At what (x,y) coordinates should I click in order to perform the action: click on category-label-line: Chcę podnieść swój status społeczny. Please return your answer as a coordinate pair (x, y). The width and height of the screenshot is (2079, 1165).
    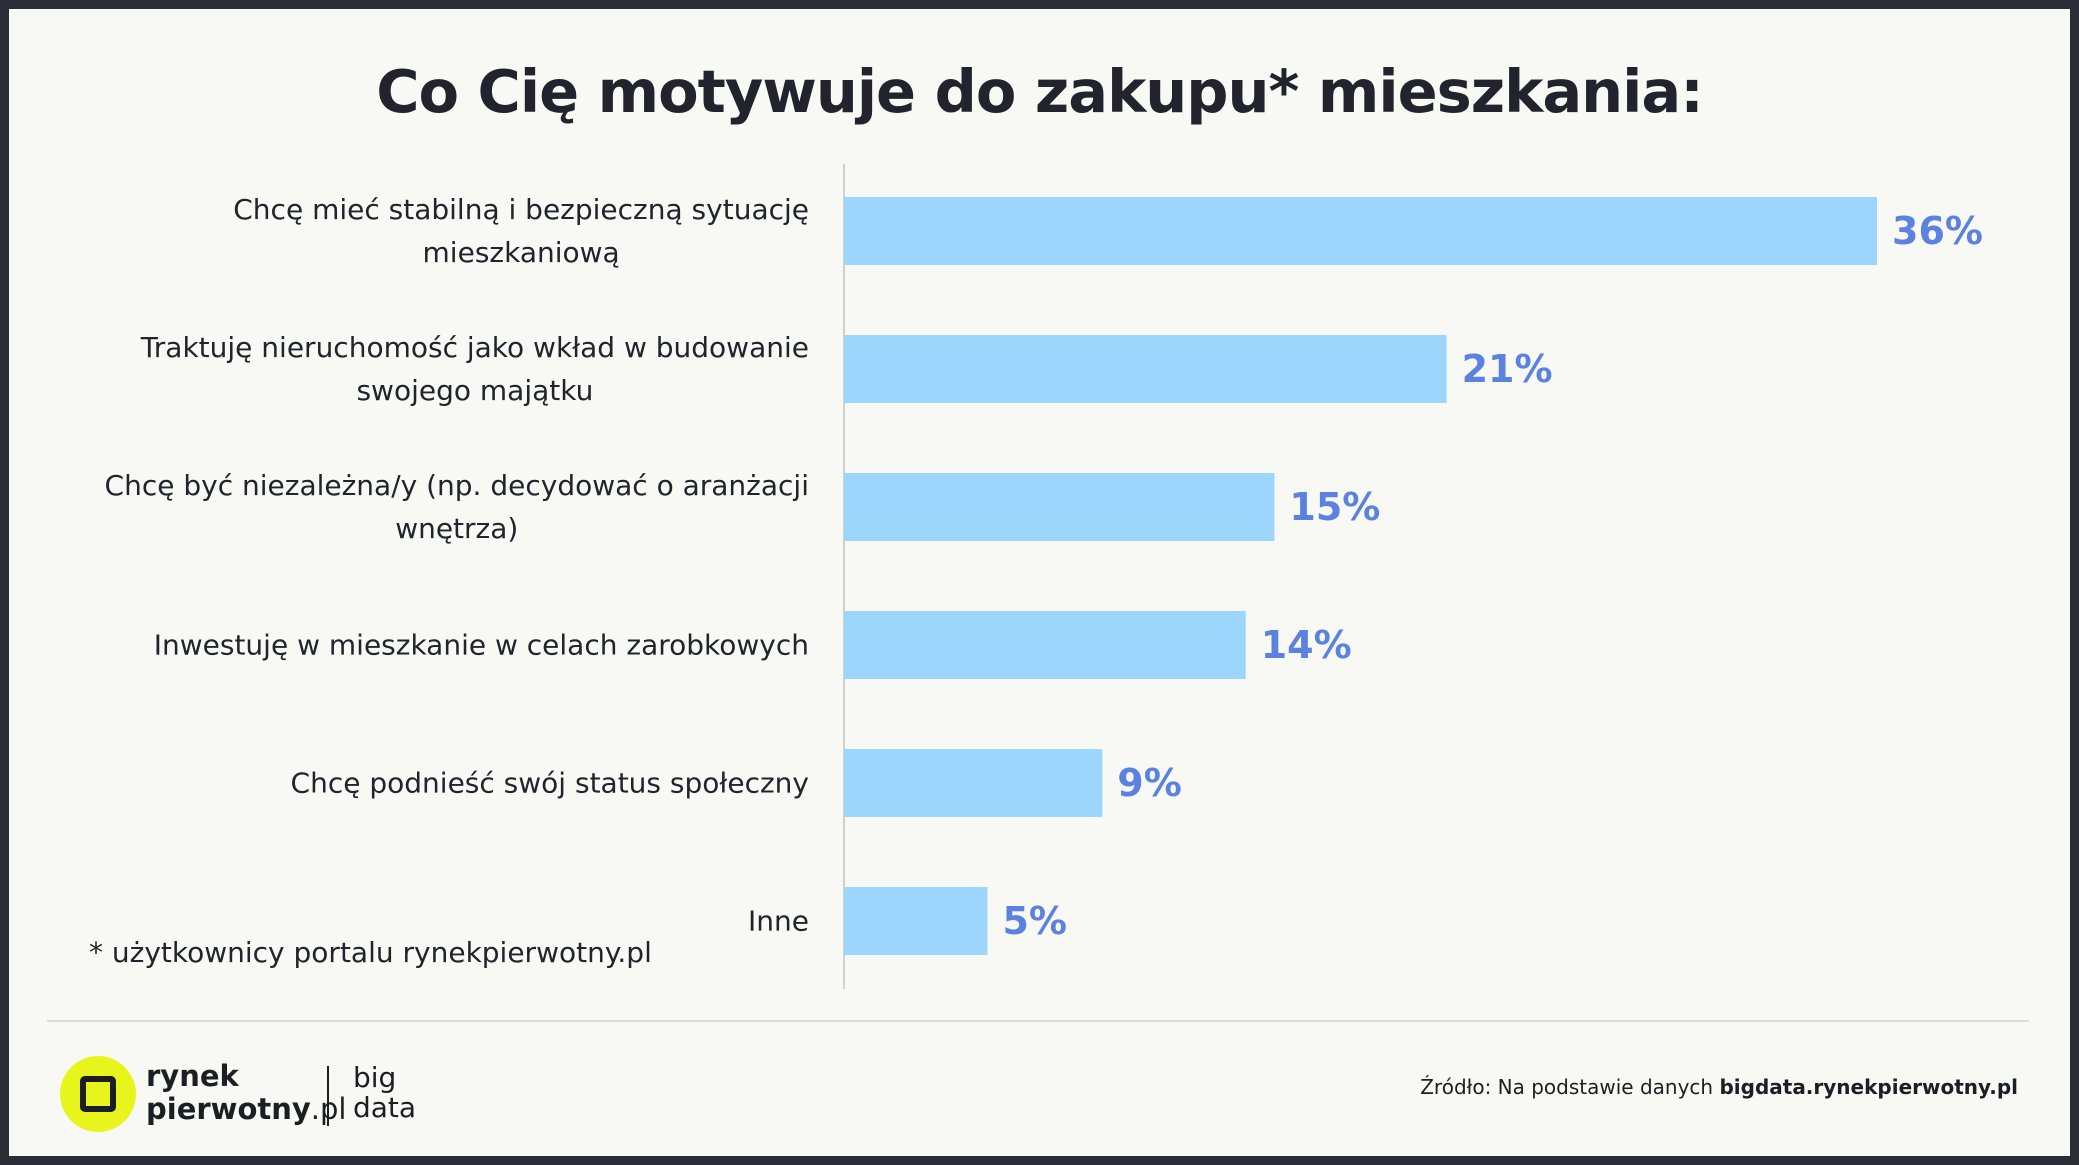
    Looking at the image, I should click on (550, 783).